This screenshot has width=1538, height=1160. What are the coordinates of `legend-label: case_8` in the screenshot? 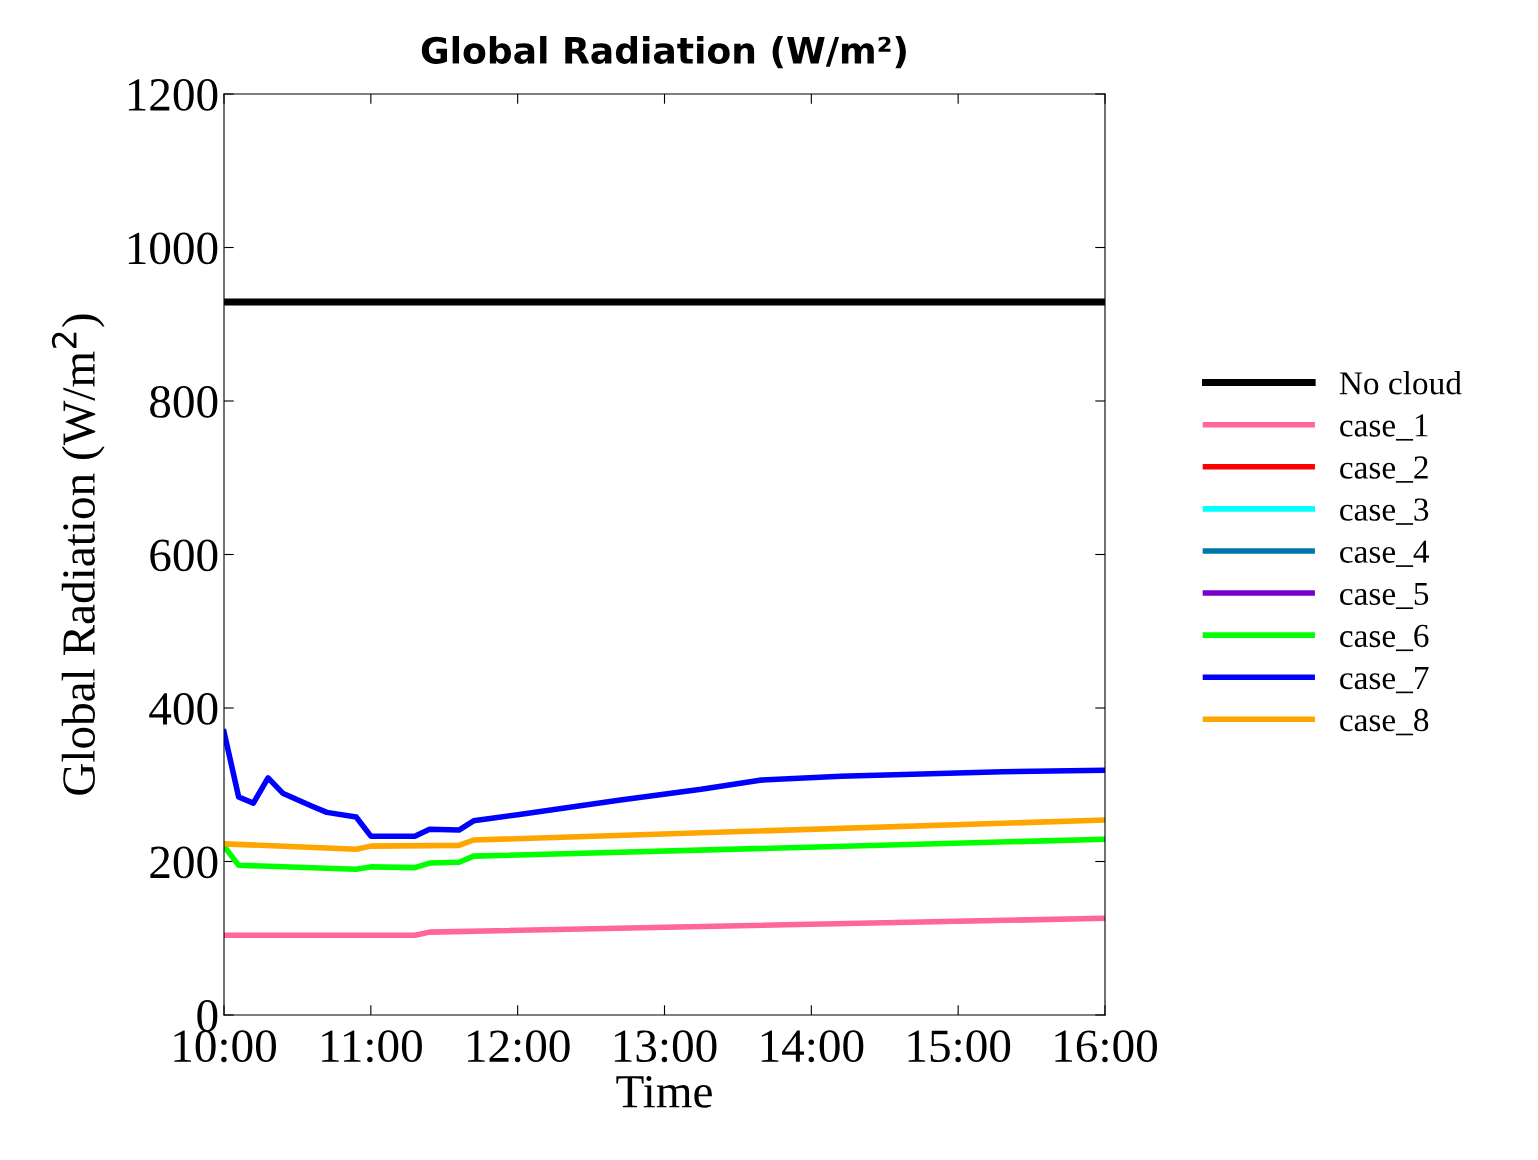 It's located at (1384, 722).